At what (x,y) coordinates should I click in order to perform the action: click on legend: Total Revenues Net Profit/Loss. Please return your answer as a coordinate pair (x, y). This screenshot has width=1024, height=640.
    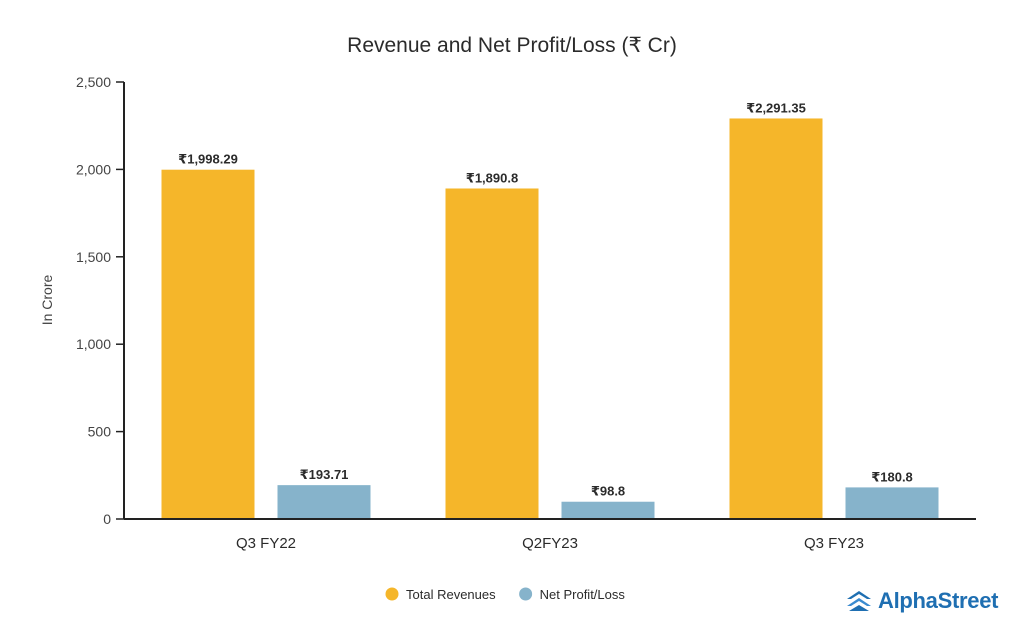
    Looking at the image, I should click on (505, 594).